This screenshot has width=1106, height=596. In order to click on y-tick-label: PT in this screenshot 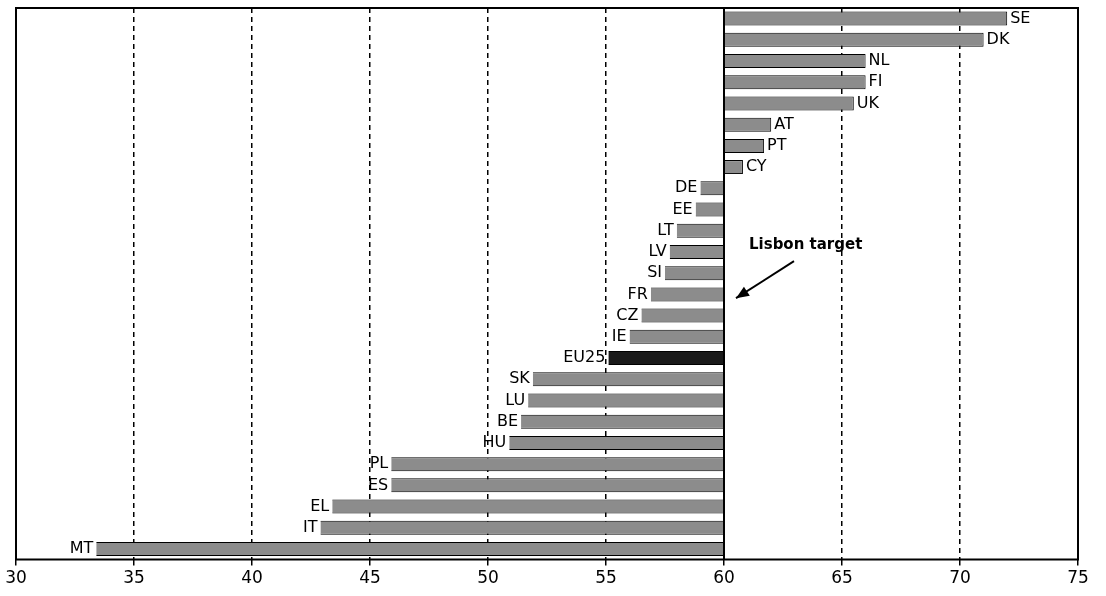, I will do `click(777, 145)`.